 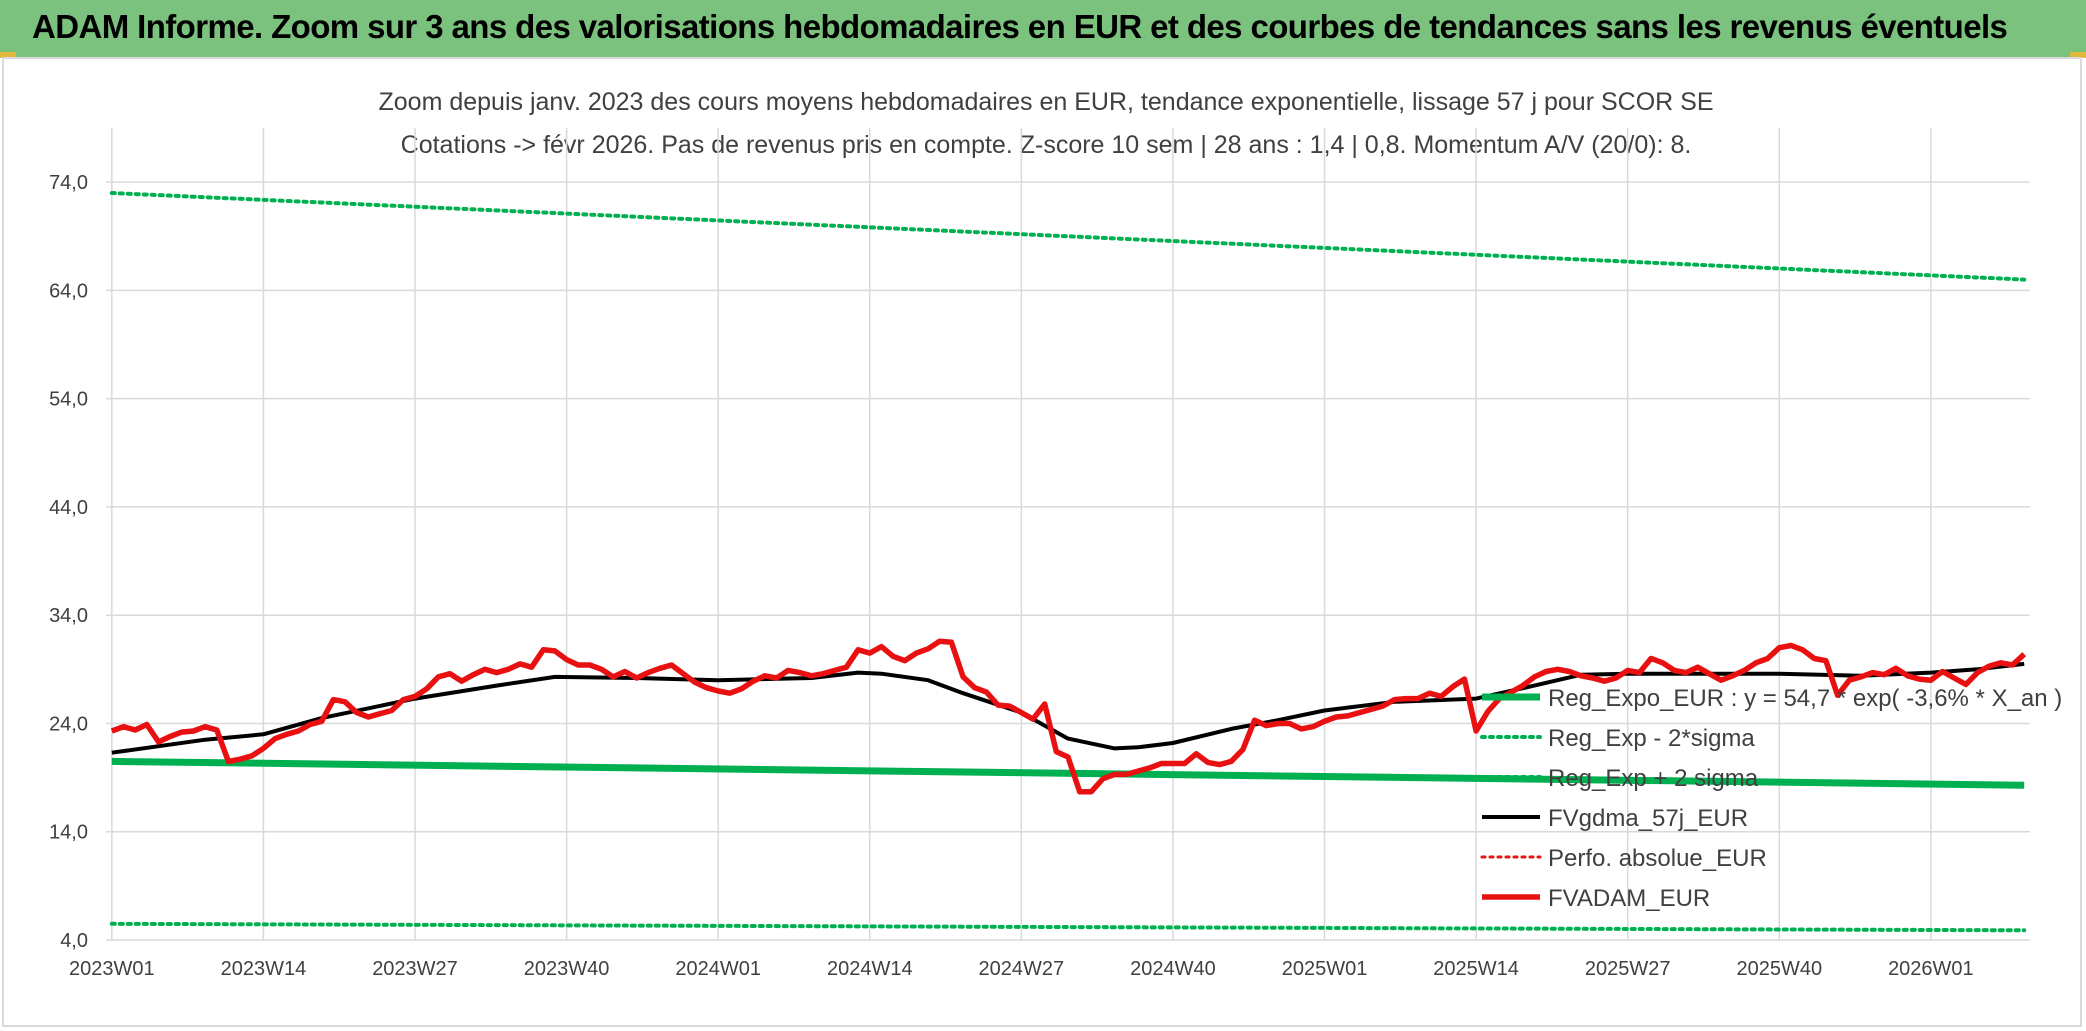 What do you see at coordinates (1476, 969) in the screenshot?
I see `x-tick-label: 2025W14` at bounding box center [1476, 969].